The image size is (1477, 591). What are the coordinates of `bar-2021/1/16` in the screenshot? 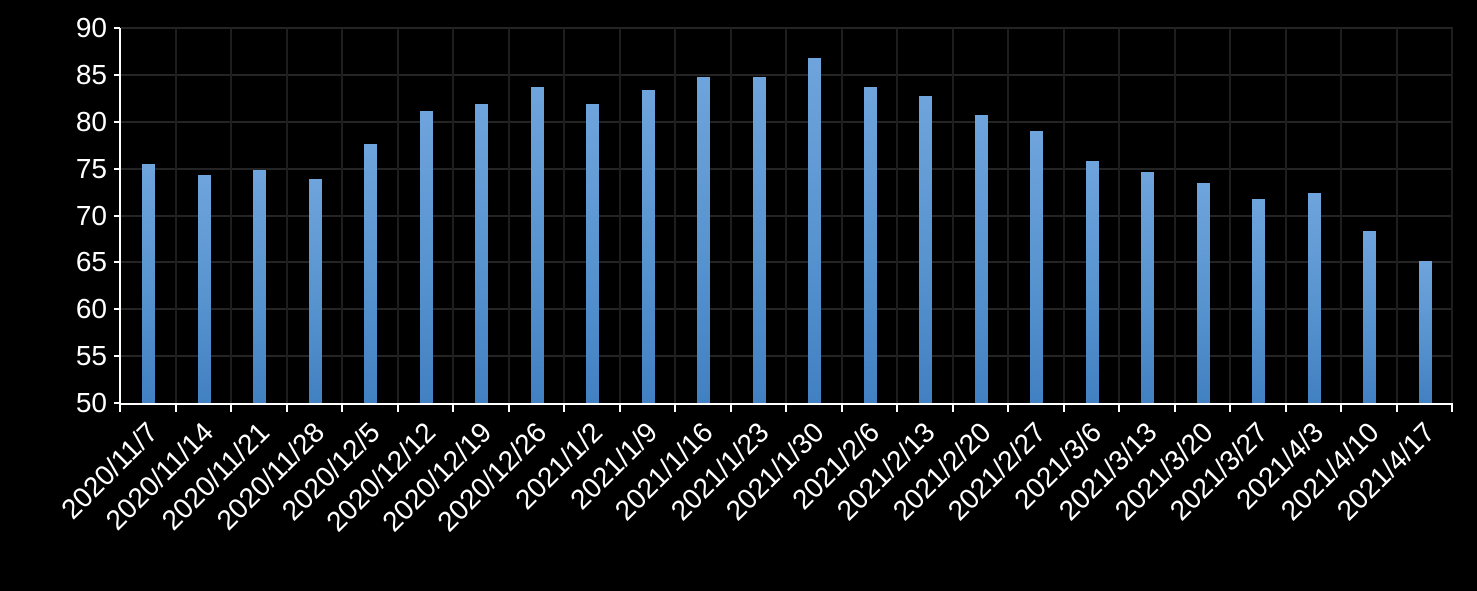 It's located at (704, 239).